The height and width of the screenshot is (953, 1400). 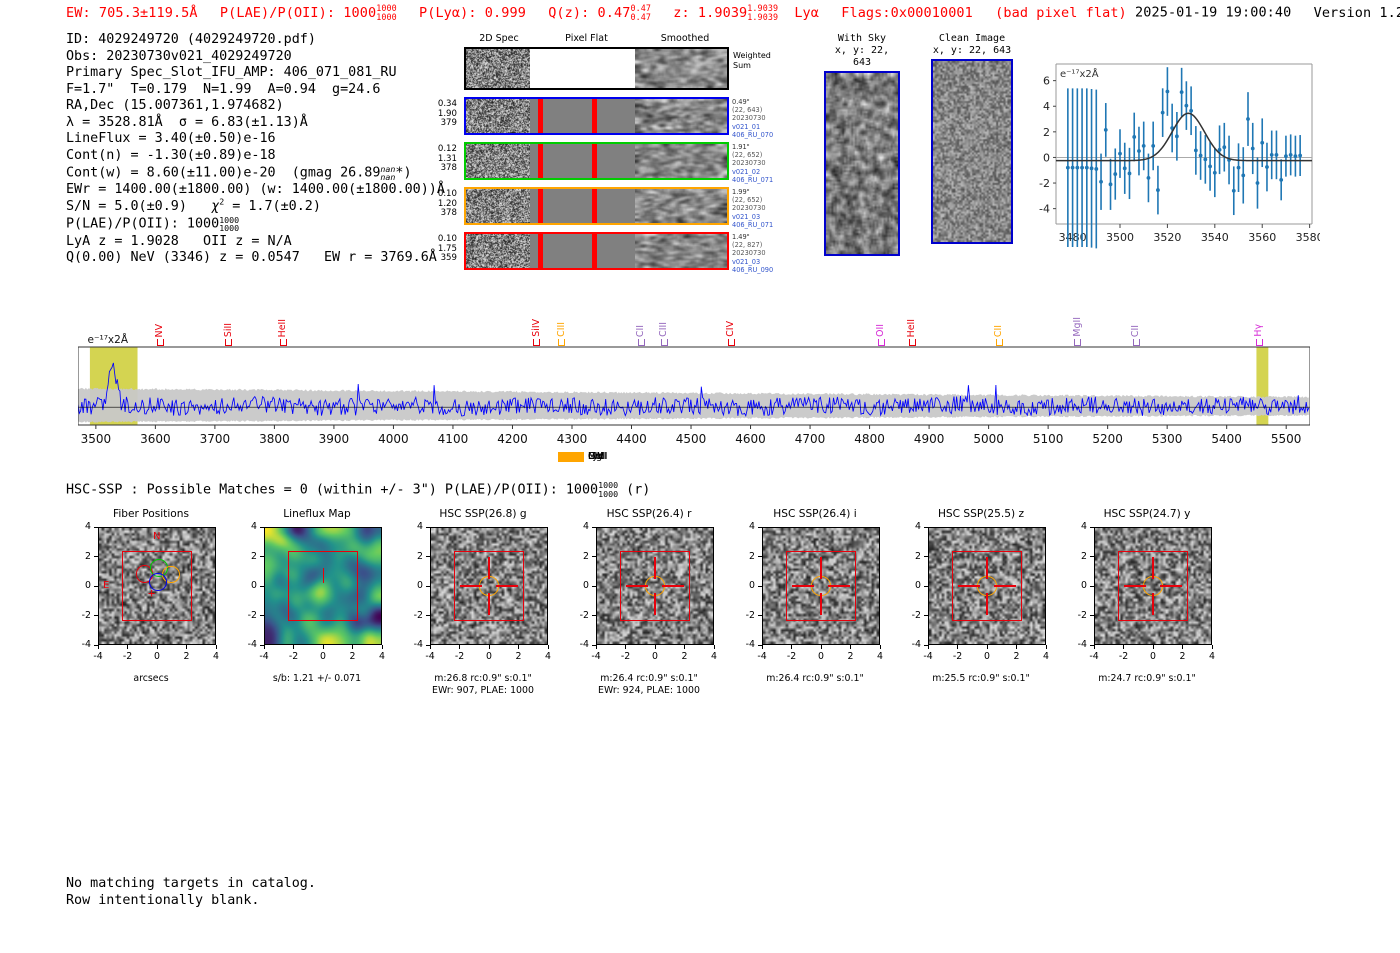 I want to click on header-flags: Flags:0x00010001, so click(x=907, y=12).